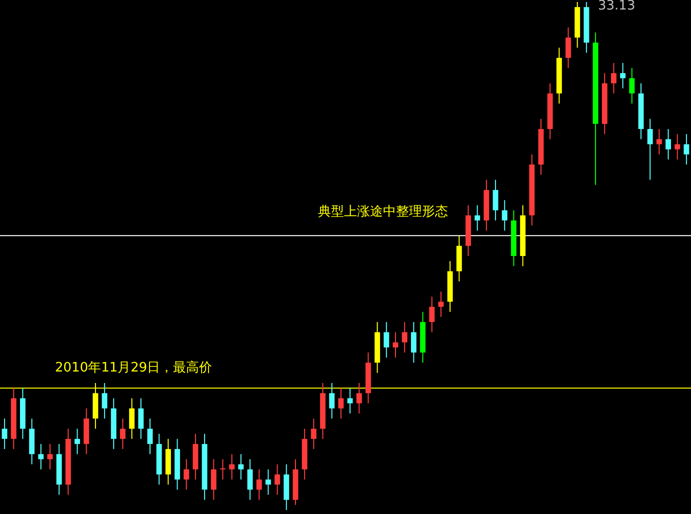 Image resolution: width=691 pixels, height=514 pixels. Describe the element at coordinates (617, 7) in the screenshot. I see `annotation: 33.13` at that location.